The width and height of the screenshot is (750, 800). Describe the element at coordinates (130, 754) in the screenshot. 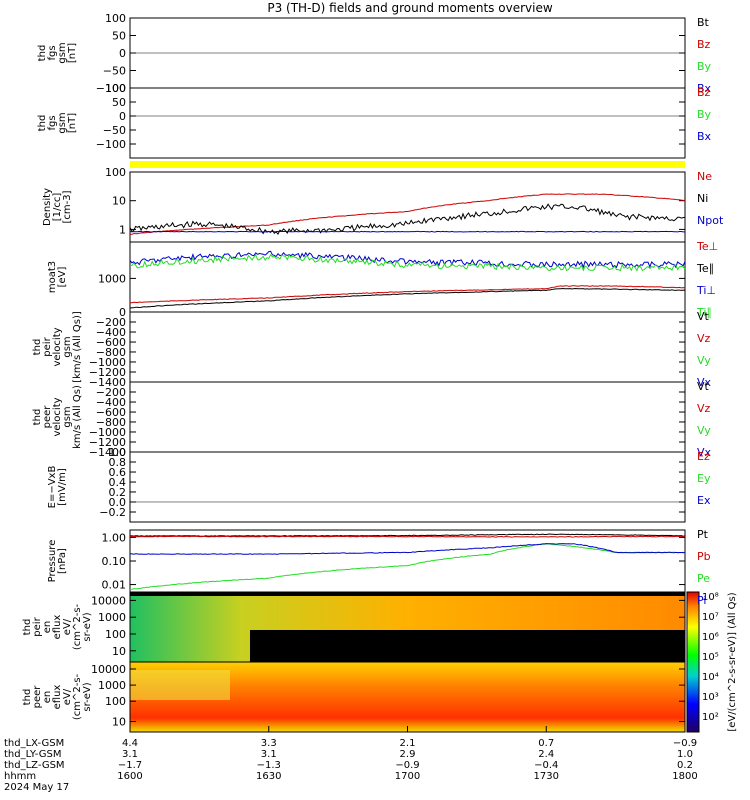

I see `xaxis-row-1-value-0: 3.1` at that location.